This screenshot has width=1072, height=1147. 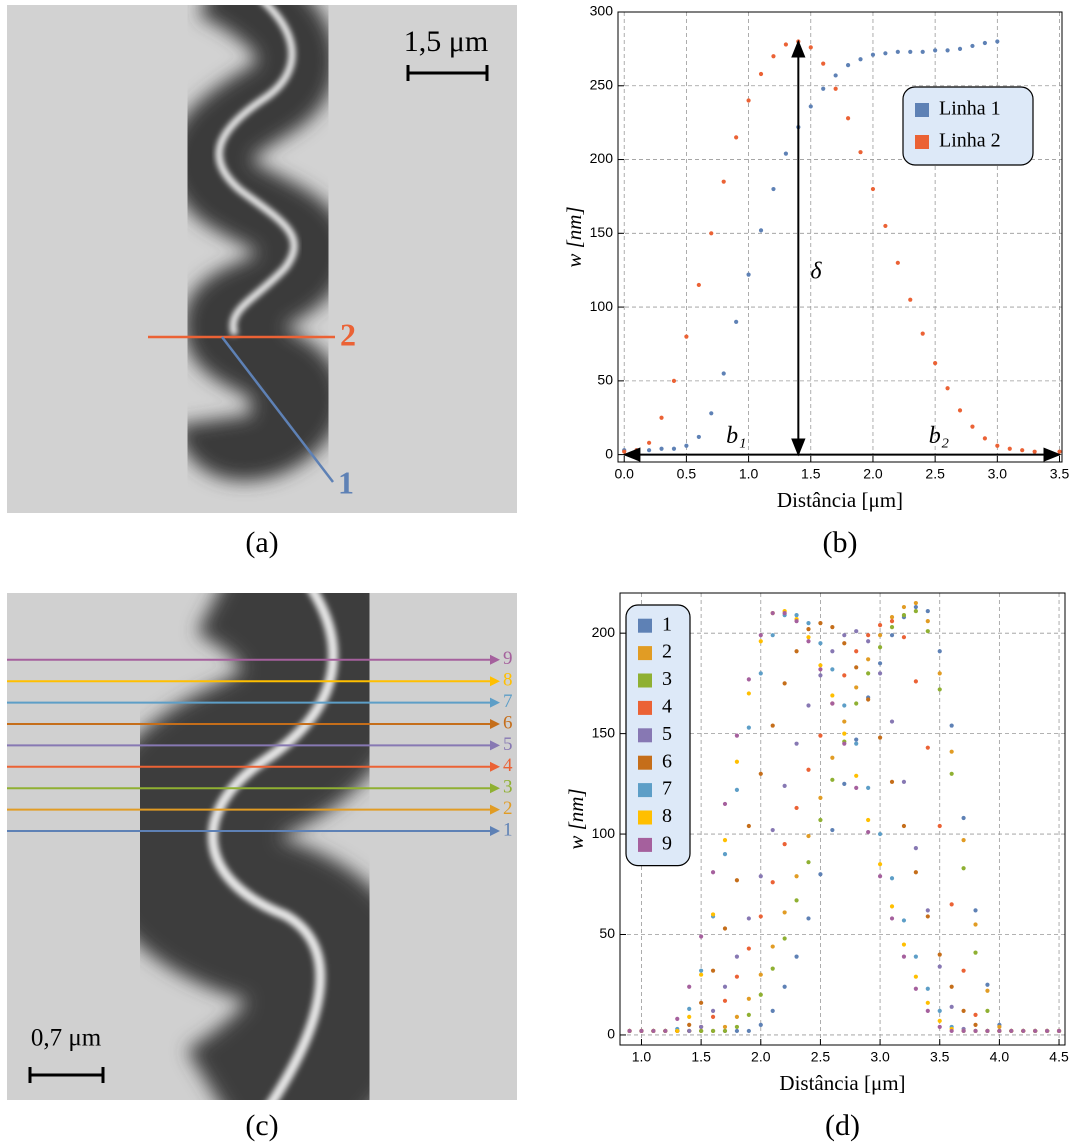 What do you see at coordinates (1060, 474) in the screenshot?
I see `x-tick-label: 3.5` at bounding box center [1060, 474].